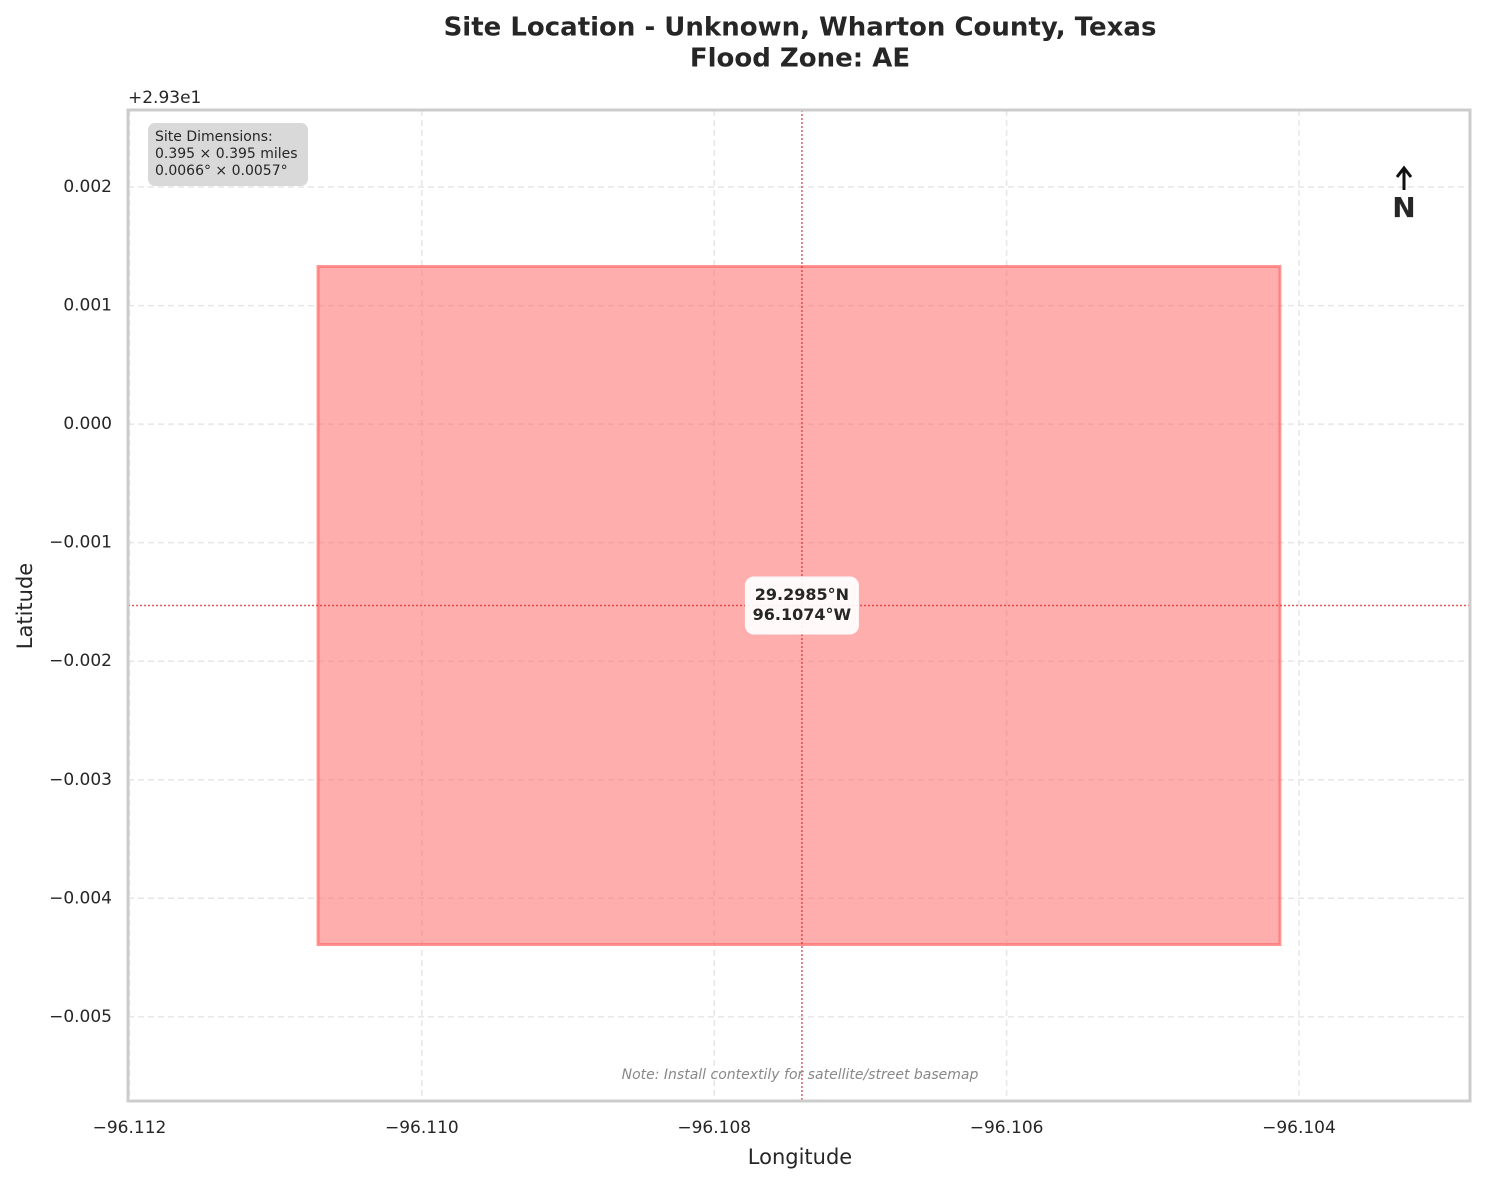 The width and height of the screenshot is (1485, 1185). What do you see at coordinates (80, 1017) in the screenshot?
I see `y-tick-label: −0.005` at bounding box center [80, 1017].